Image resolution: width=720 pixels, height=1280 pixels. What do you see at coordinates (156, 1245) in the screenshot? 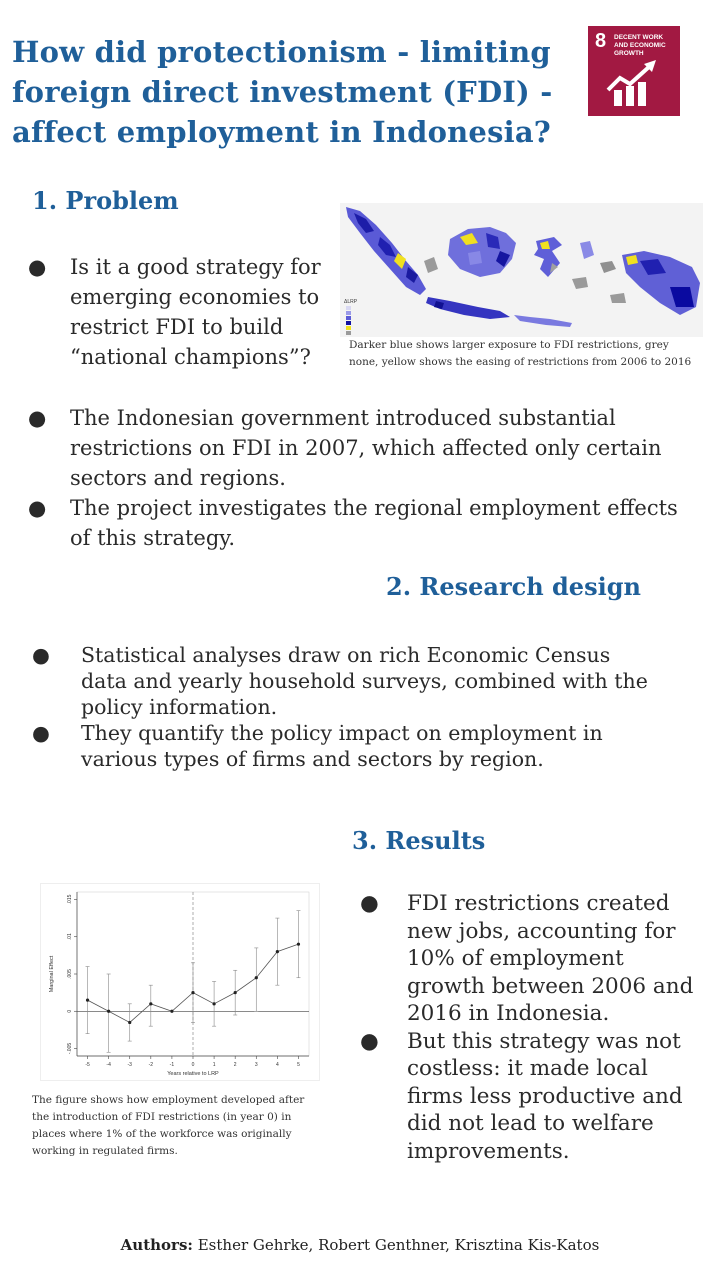
I see `authors-label: Authors:` at bounding box center [156, 1245].